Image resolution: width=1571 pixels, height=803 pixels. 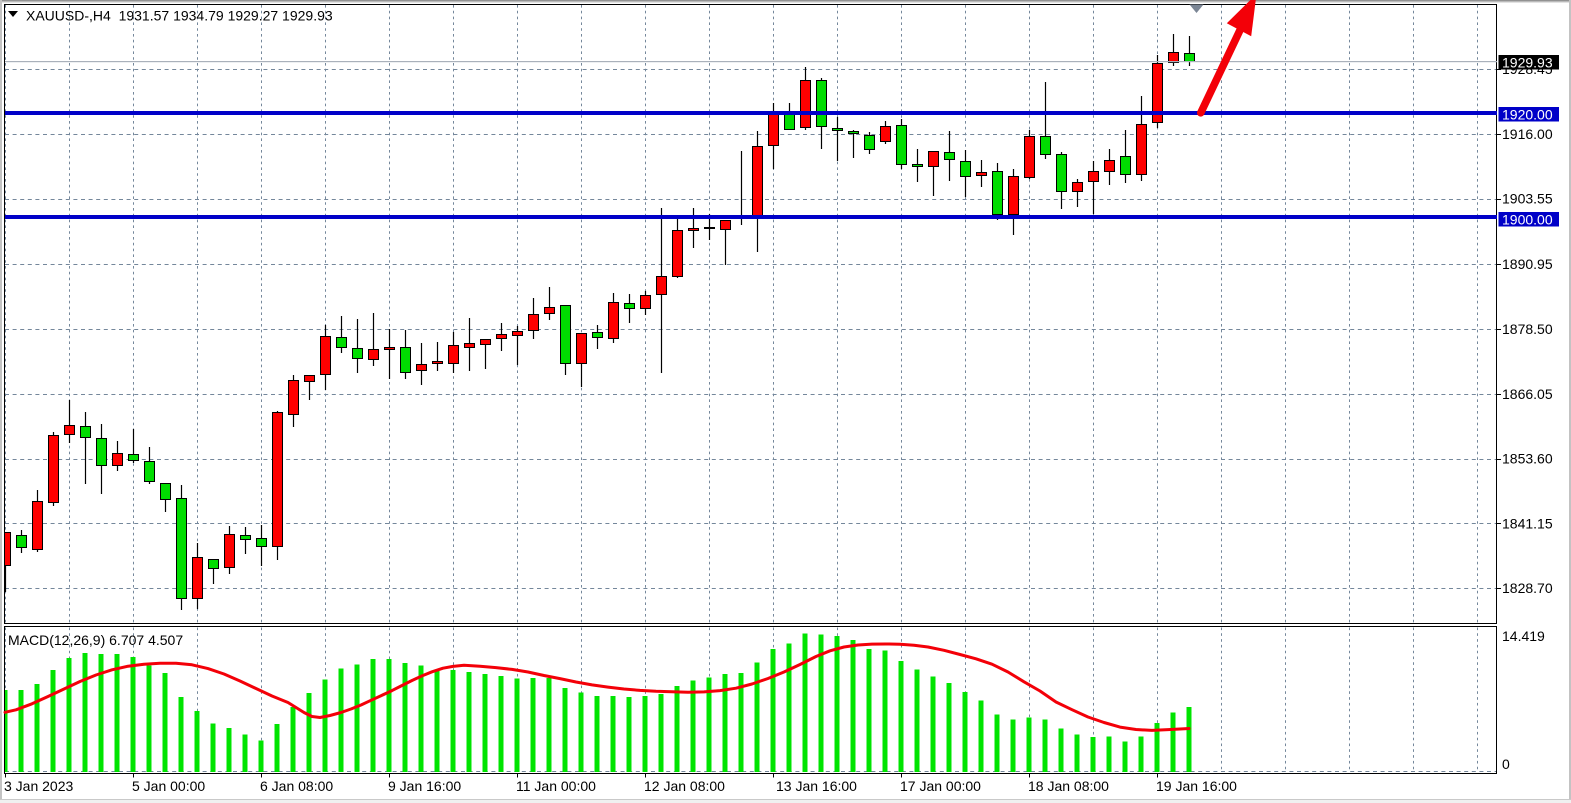 What do you see at coordinates (1527, 220) in the screenshot?
I see `svg-text: 1900.00` at bounding box center [1527, 220].